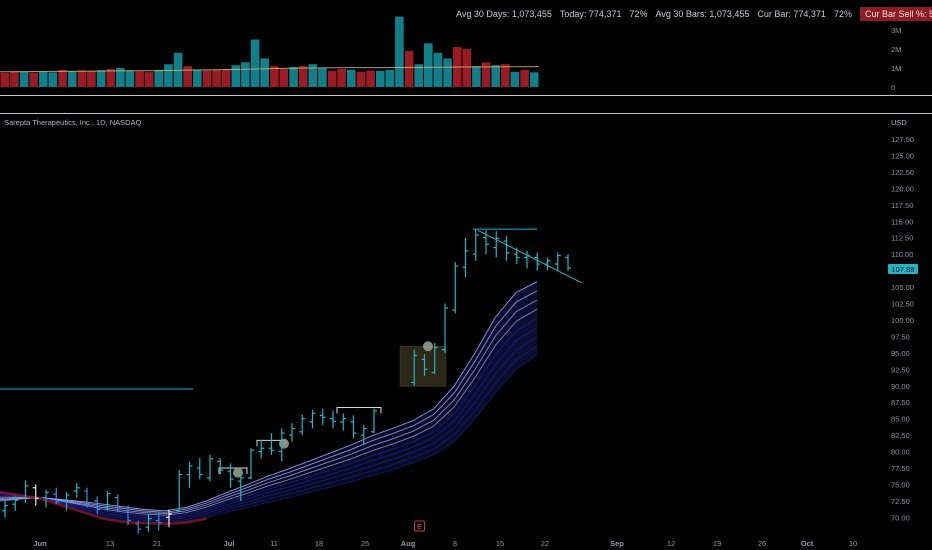  What do you see at coordinates (40, 543) in the screenshot?
I see `time-tick-label: Jun` at bounding box center [40, 543].